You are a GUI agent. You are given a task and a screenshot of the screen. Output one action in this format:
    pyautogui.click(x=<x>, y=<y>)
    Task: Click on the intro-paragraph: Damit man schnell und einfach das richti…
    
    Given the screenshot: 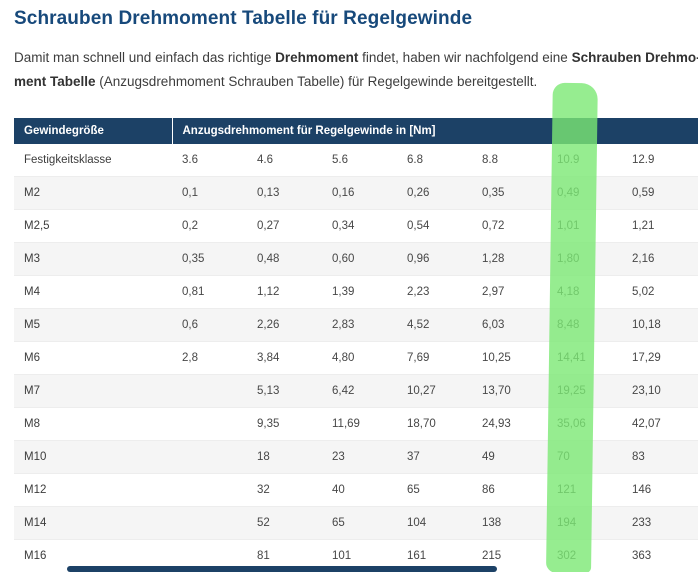 What is the action you would take?
    pyautogui.click(x=356, y=70)
    